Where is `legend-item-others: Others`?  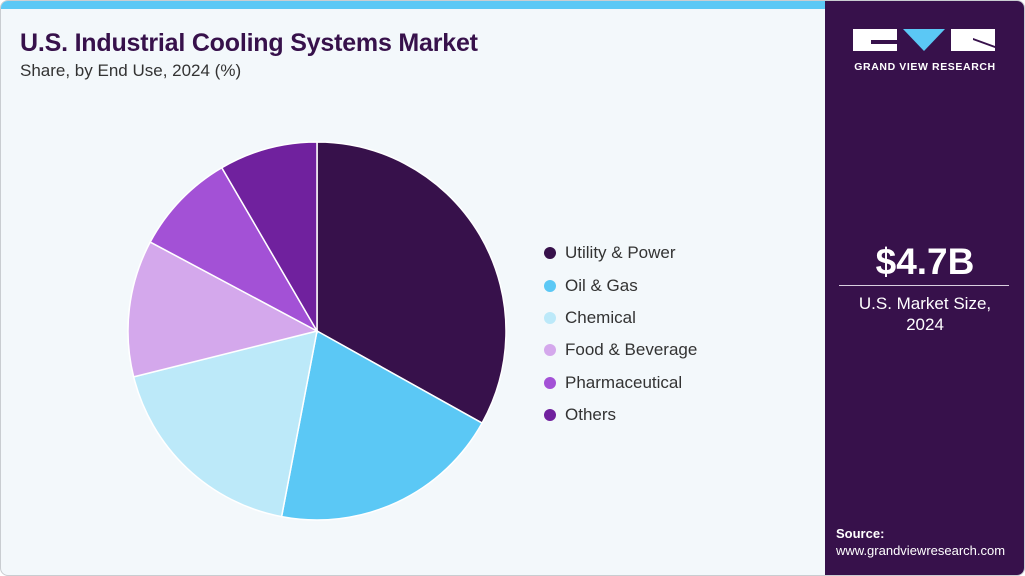 legend-item-others: Others is located at coordinates (620, 415).